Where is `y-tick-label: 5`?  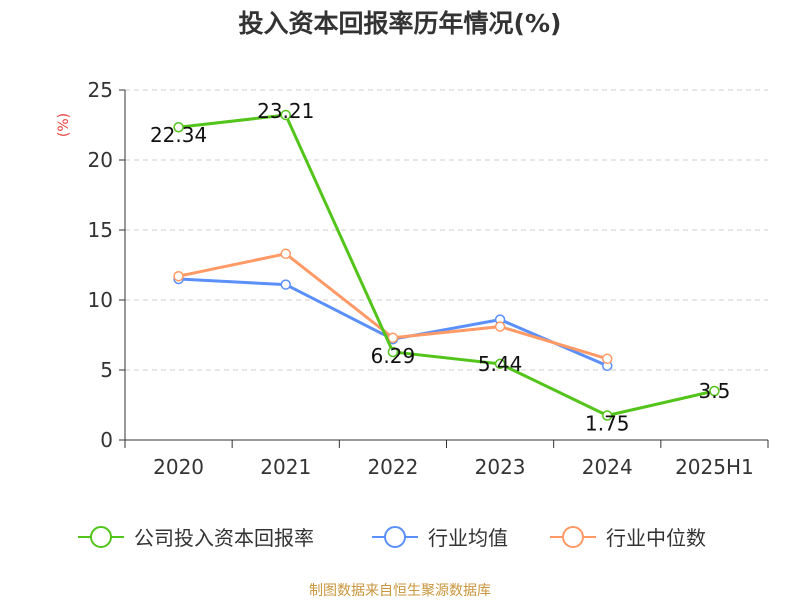 y-tick-label: 5 is located at coordinates (106, 370).